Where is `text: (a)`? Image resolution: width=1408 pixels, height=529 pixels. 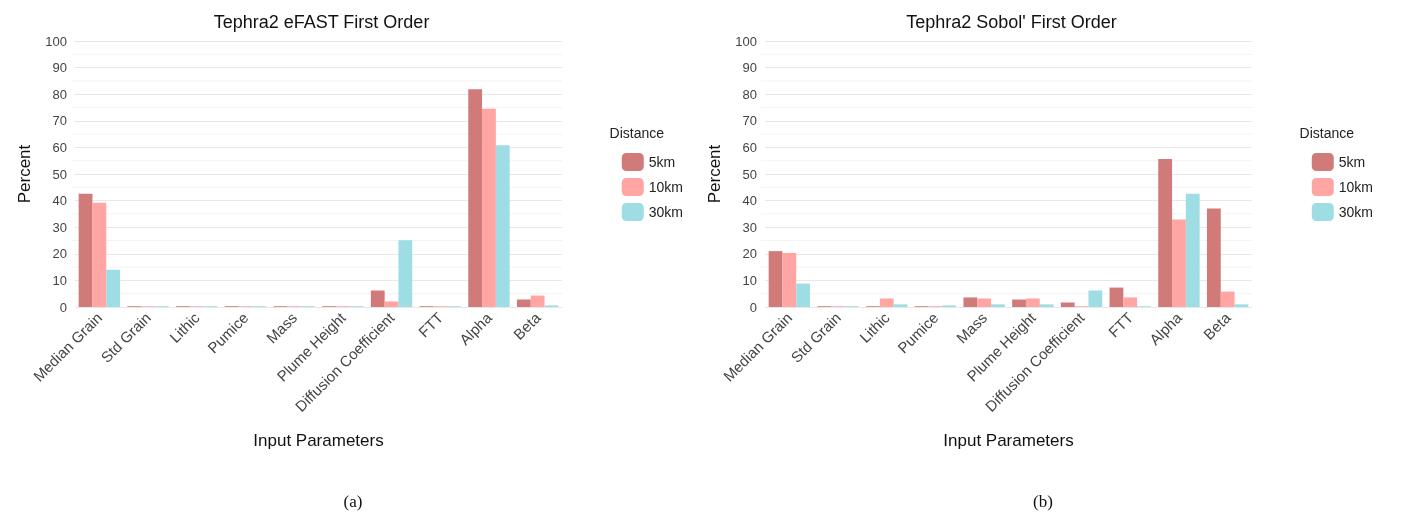 text: (a) is located at coordinates (353, 501).